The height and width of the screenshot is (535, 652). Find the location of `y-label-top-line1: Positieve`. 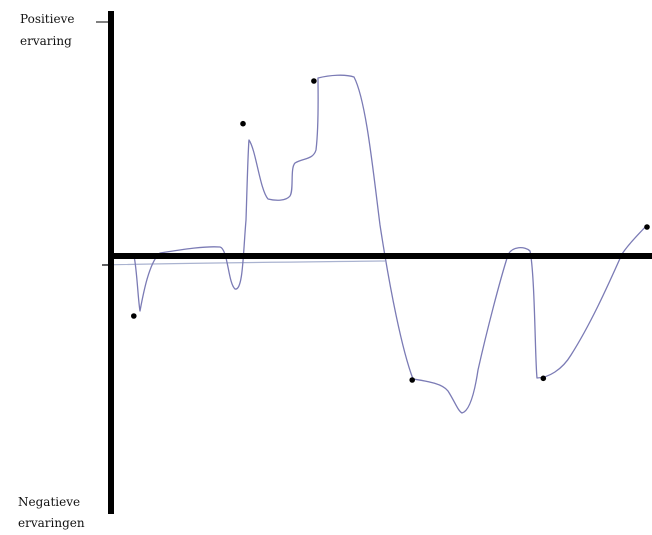

y-label-top-line1: Positieve is located at coordinates (47, 19).